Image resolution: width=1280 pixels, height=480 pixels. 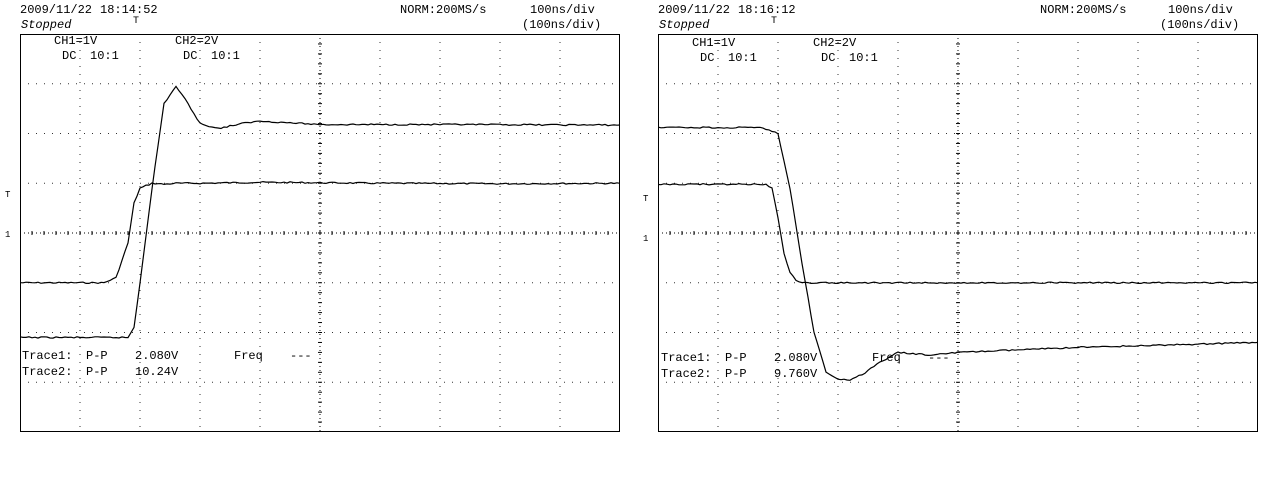 I want to click on trace2-value: 9.760V, so click(x=796, y=374).